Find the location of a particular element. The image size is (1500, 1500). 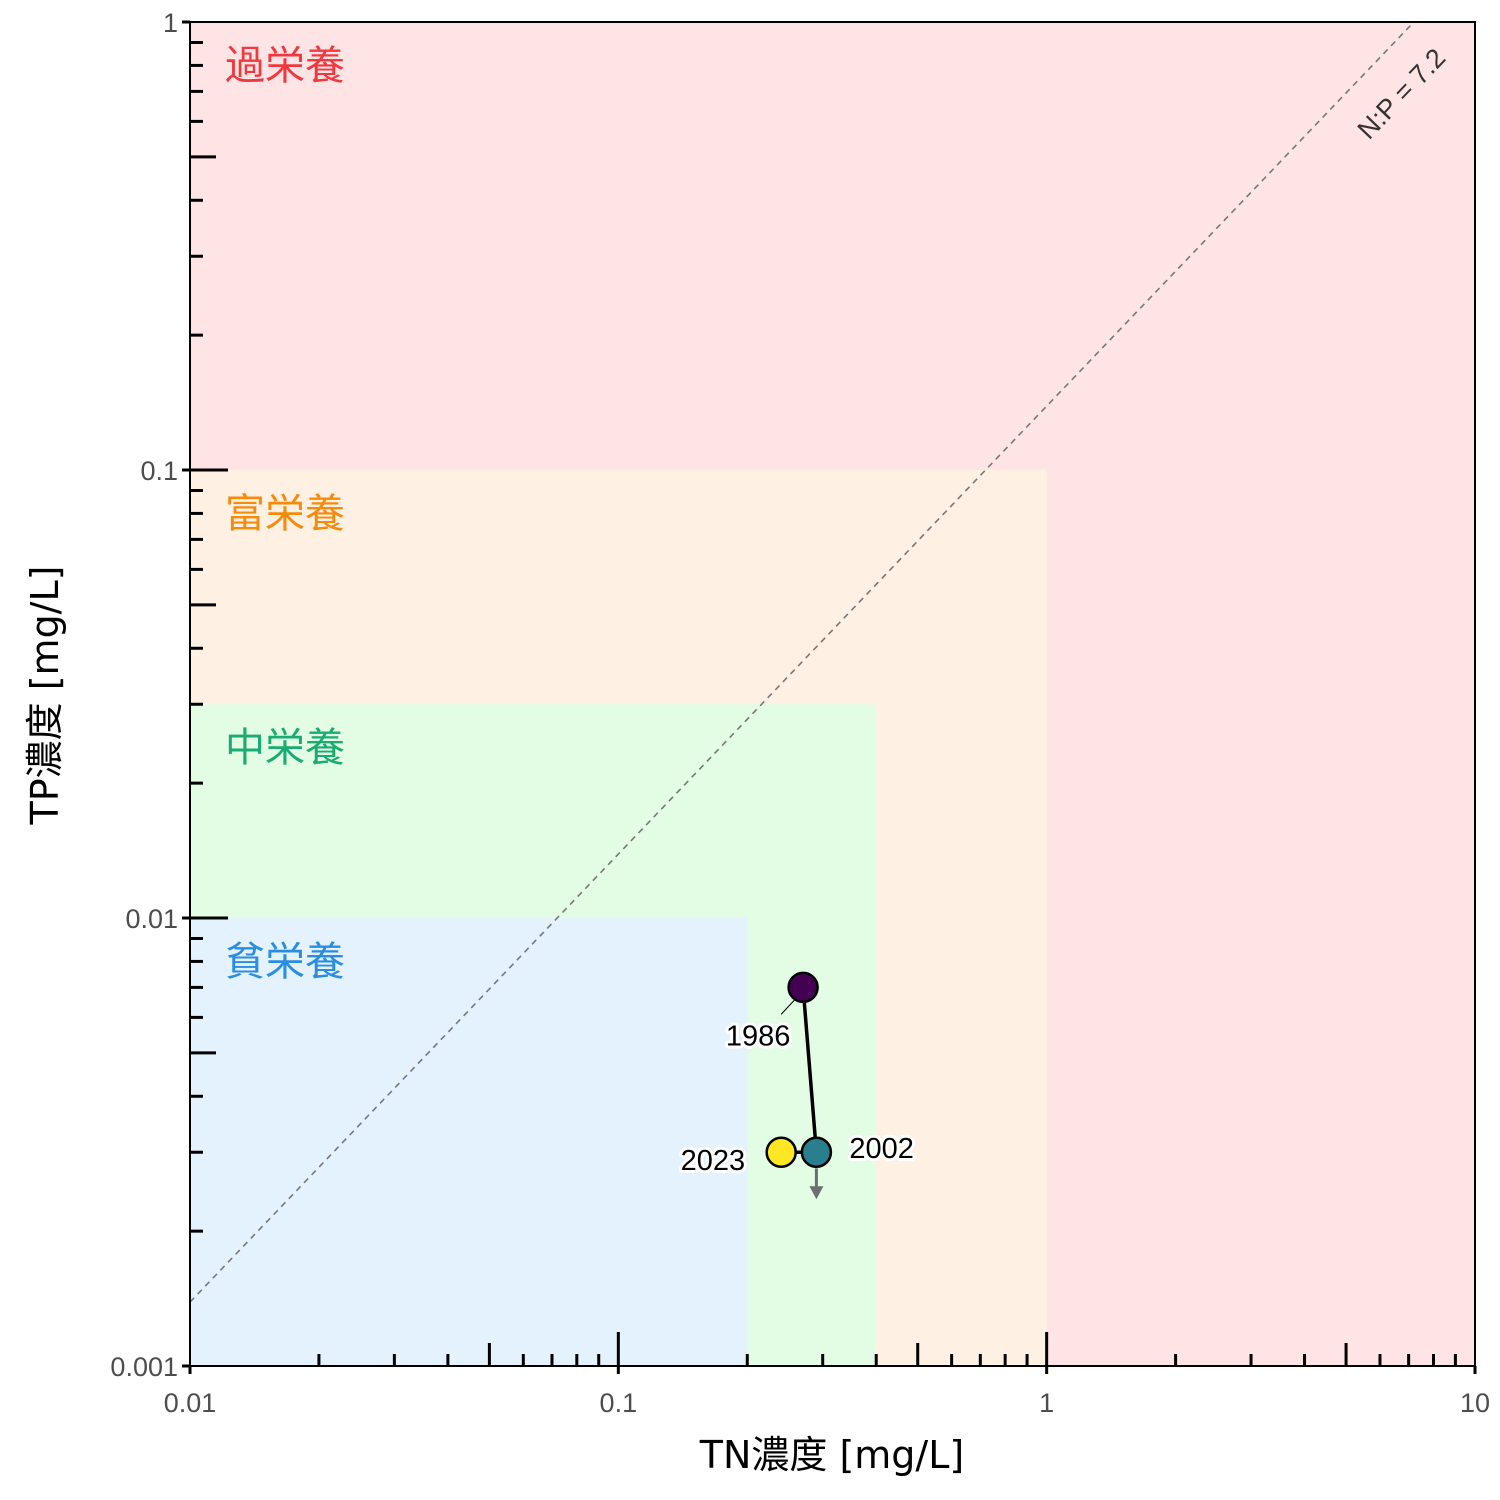

y-tick-label: 0.1 is located at coordinates (159, 471).